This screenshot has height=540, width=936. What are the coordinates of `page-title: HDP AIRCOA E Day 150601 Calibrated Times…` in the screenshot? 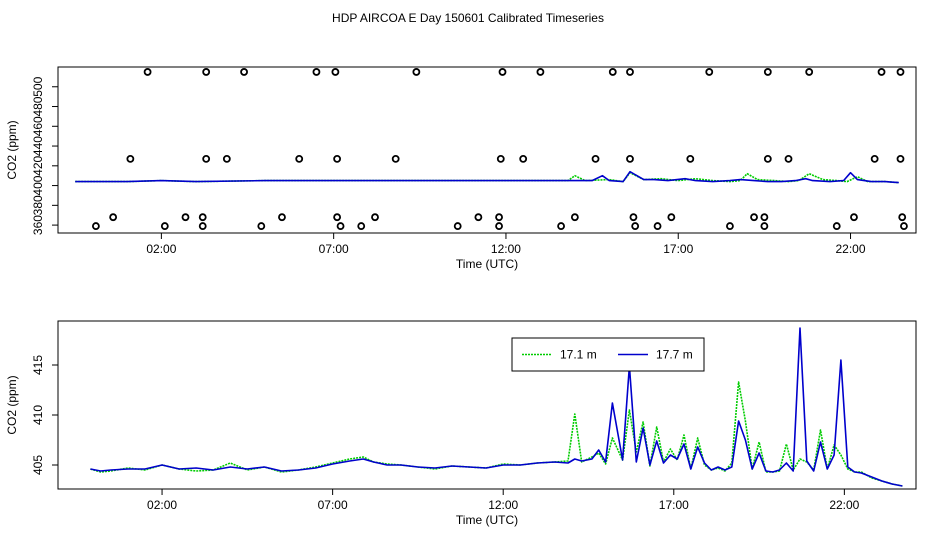 It's located at (468, 18).